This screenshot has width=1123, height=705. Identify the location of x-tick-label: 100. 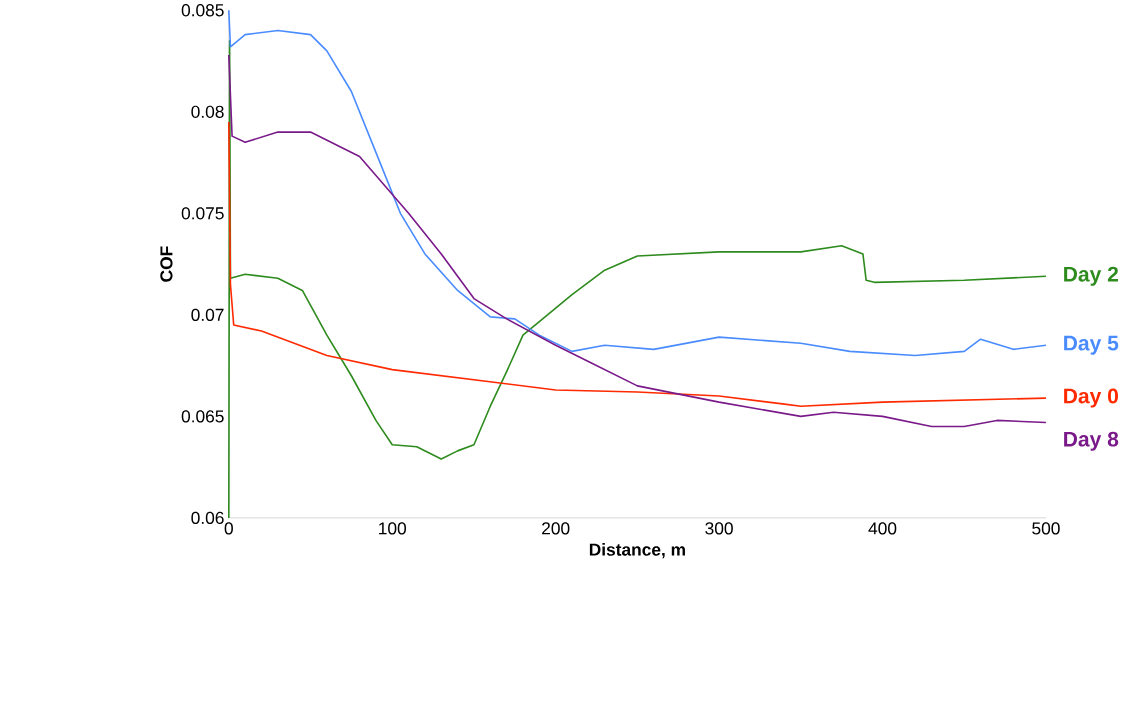
(393, 528).